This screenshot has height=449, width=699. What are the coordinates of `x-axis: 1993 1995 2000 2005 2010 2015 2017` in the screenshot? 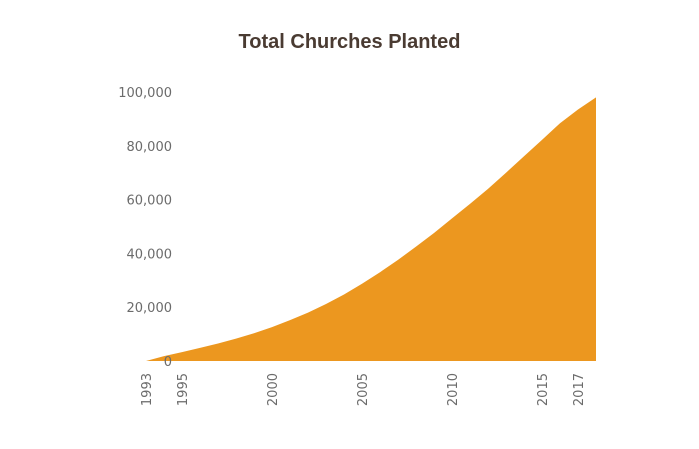 It's located at (363, 389).